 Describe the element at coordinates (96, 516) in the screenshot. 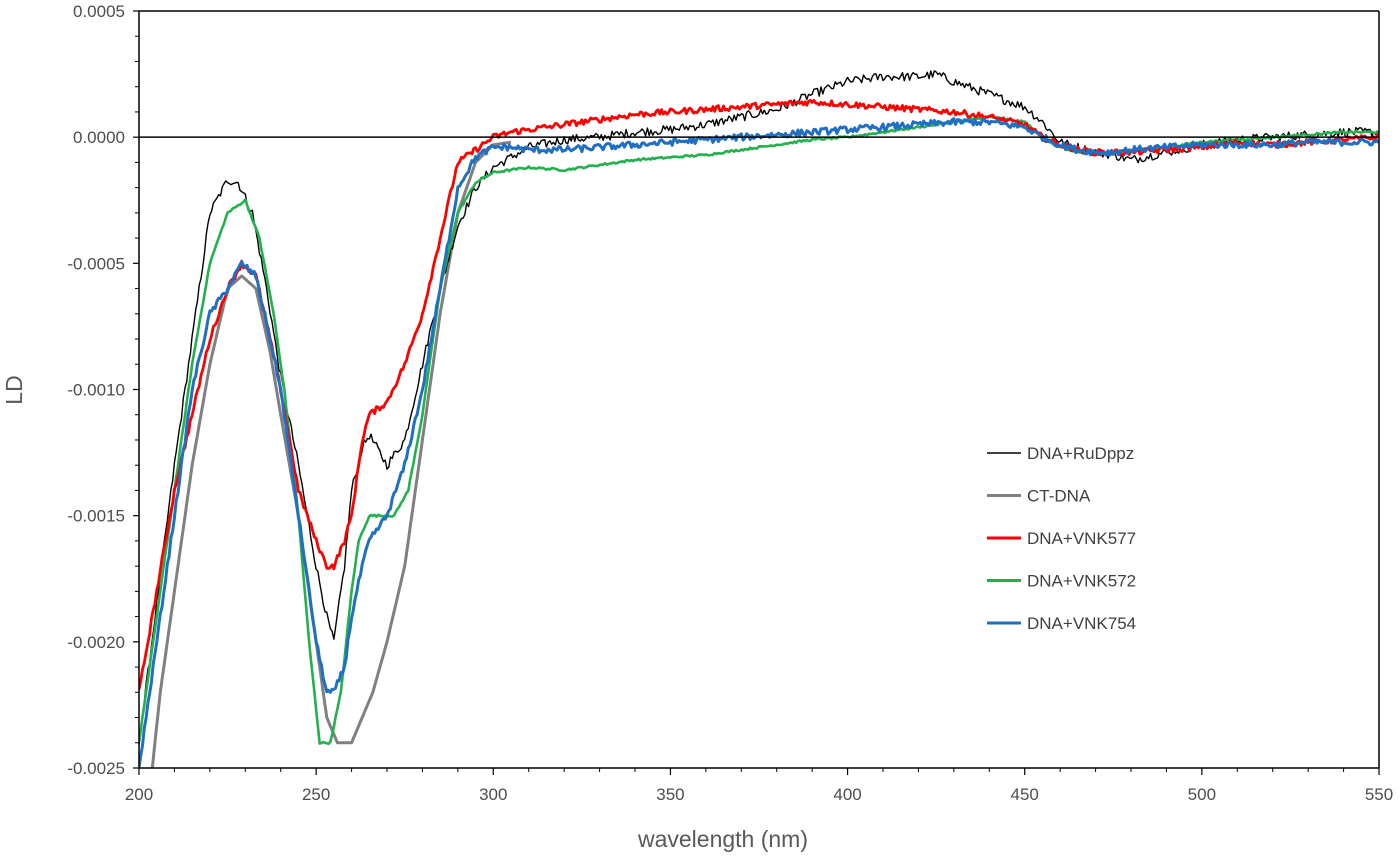

I see `y-tick-label: -0.0015` at that location.